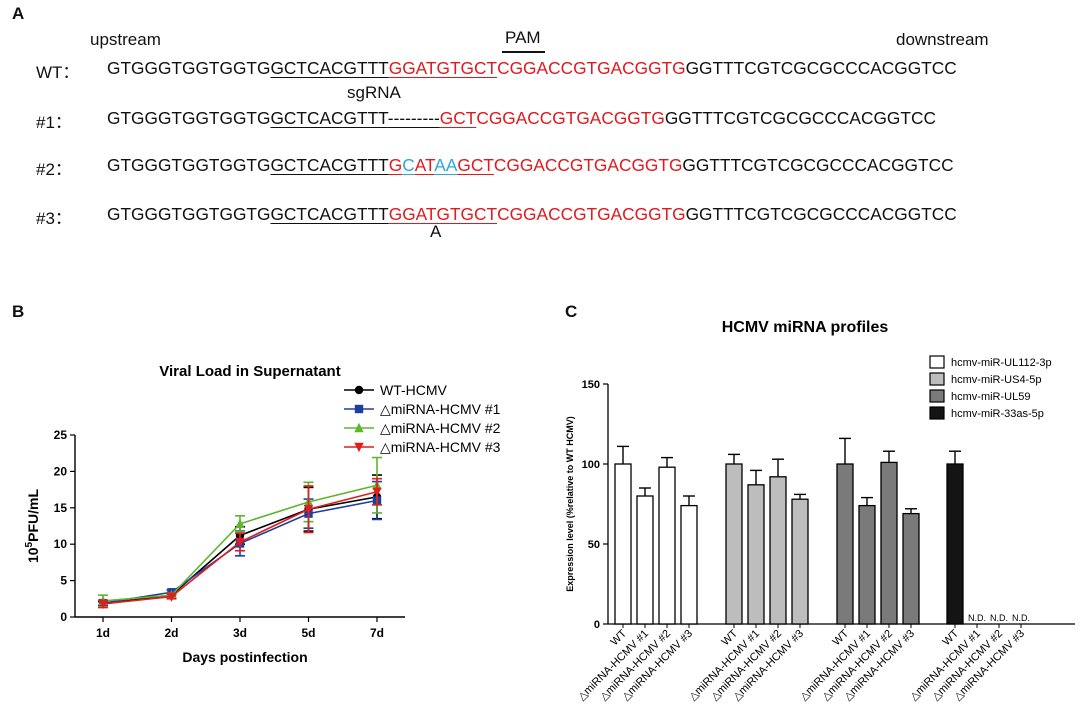 The width and height of the screenshot is (1084, 728). I want to click on y-tick-label: 20, so click(61, 471).